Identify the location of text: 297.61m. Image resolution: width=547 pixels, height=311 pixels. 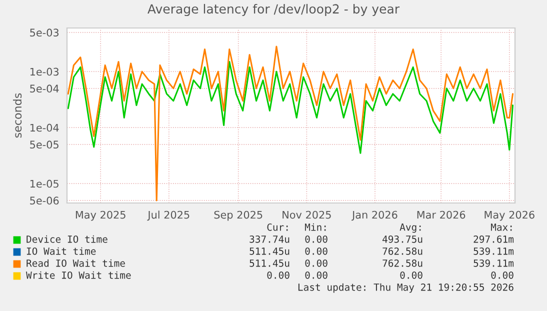
(494, 239).